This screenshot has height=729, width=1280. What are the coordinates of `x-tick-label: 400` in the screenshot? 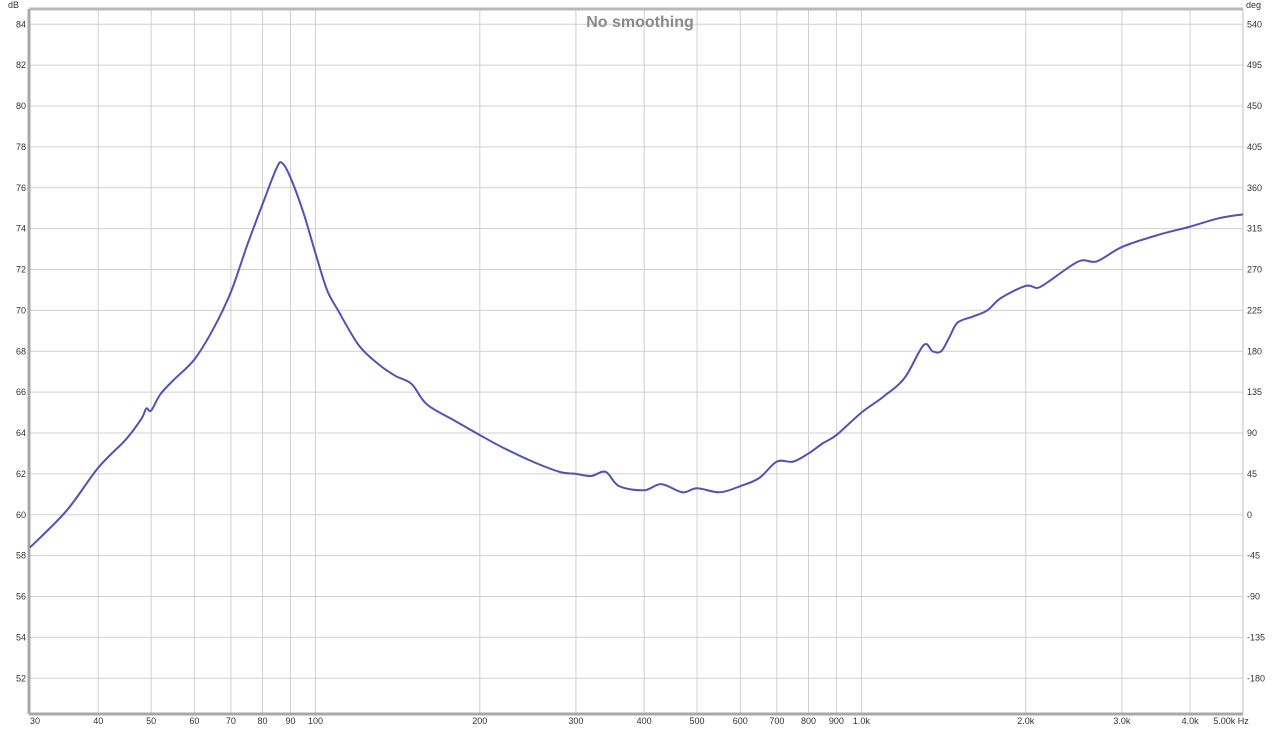 It's located at (644, 721).